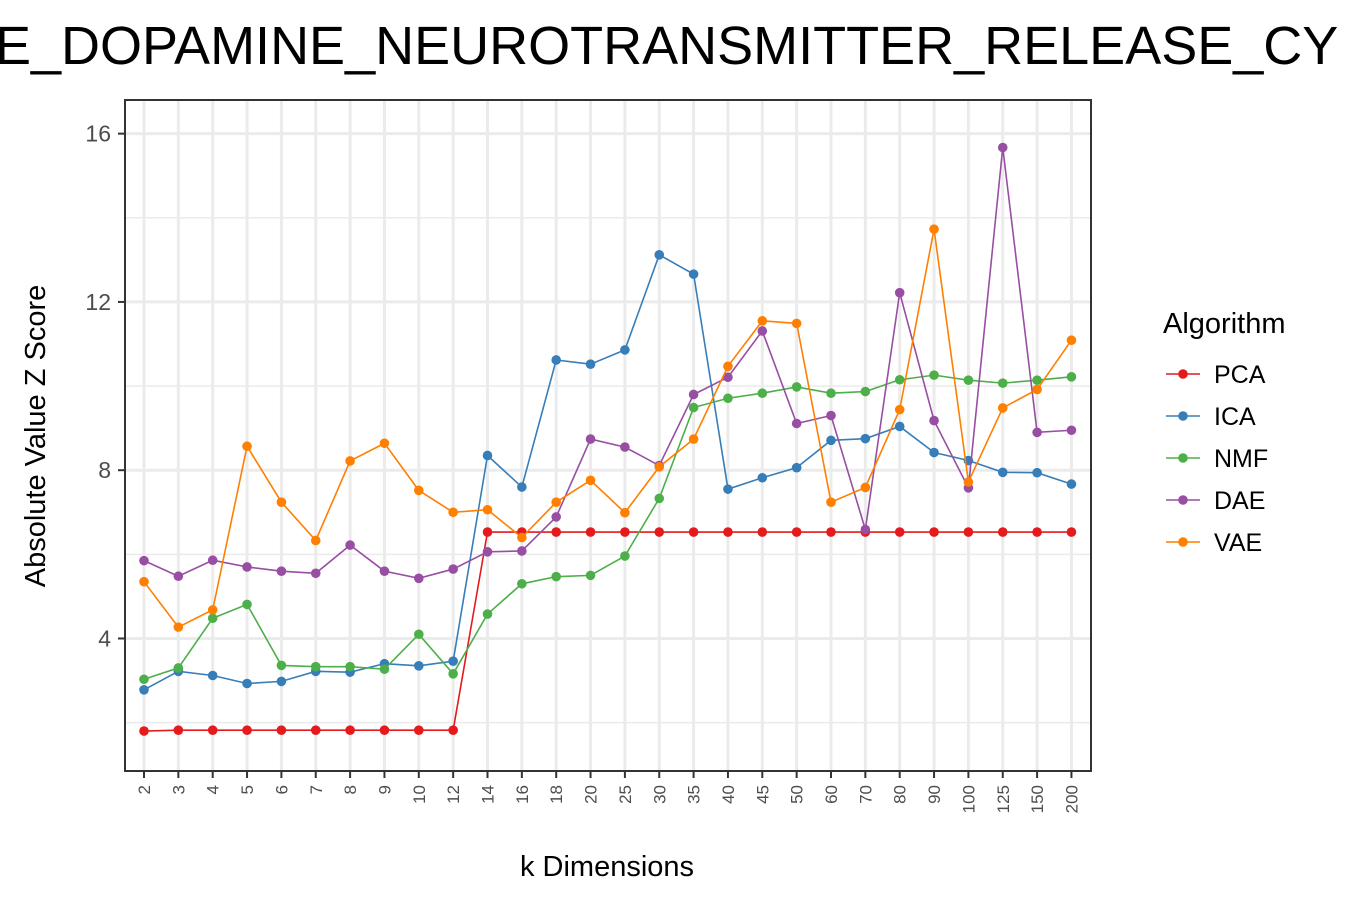 This screenshot has height=900, width=1350. What do you see at coordinates (98, 302) in the screenshot?
I see `y-tick-label: 12` at bounding box center [98, 302].